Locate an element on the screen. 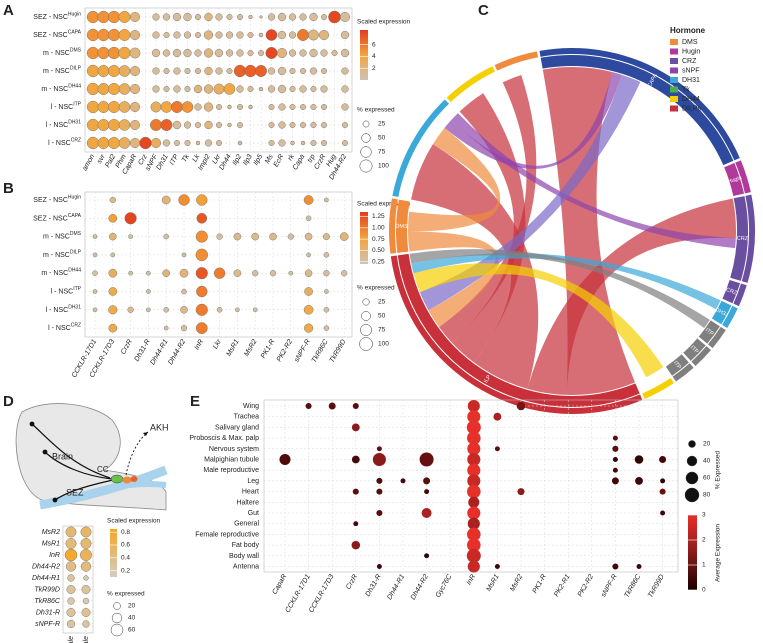 Image resolution: width=763 pixels, height=643 pixels. row-name: Body wall is located at coordinates (244, 556).